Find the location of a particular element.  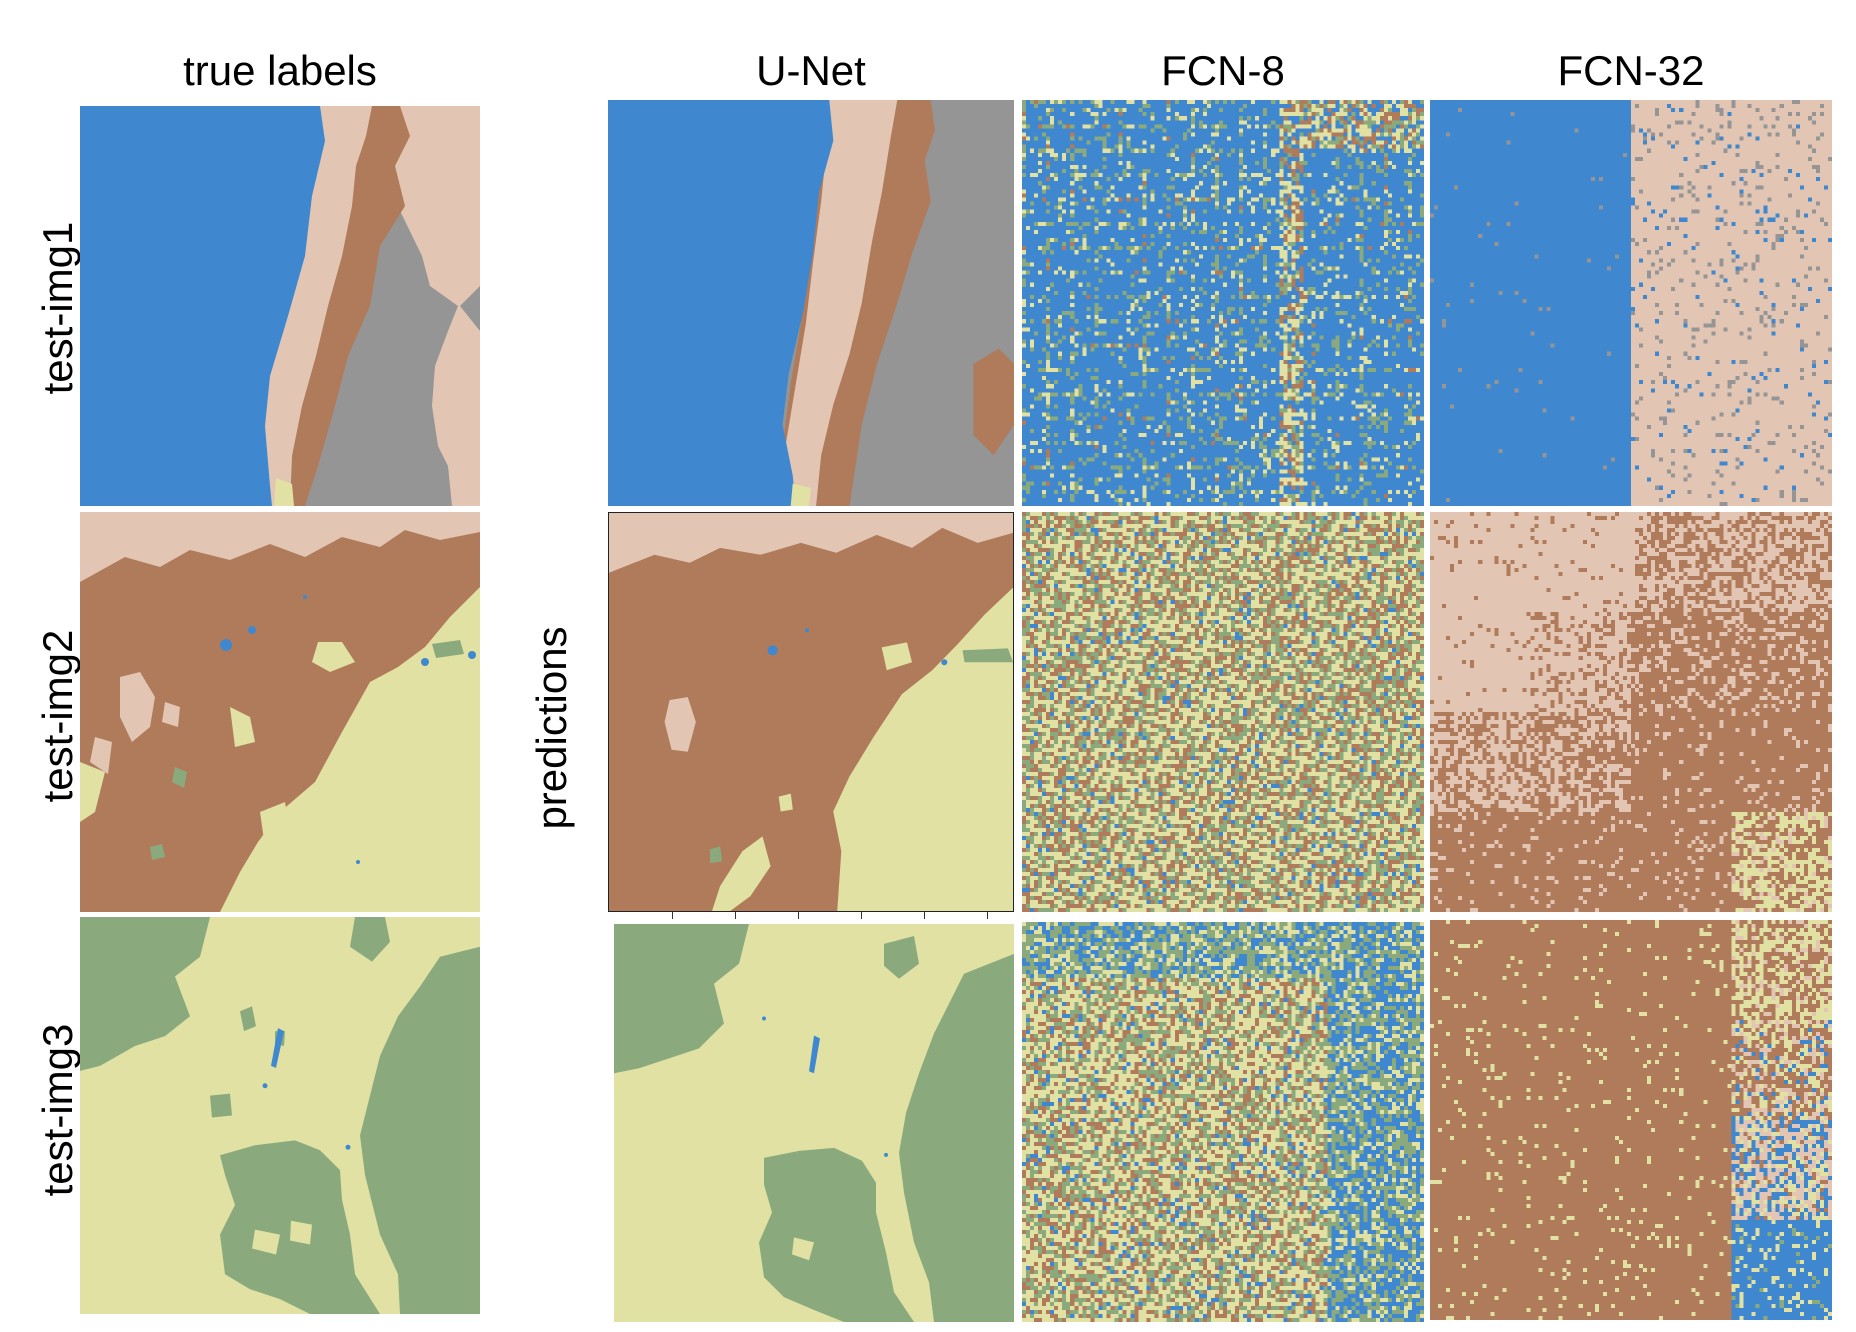

unet-prediction-img3 is located at coordinates (814, 1123).